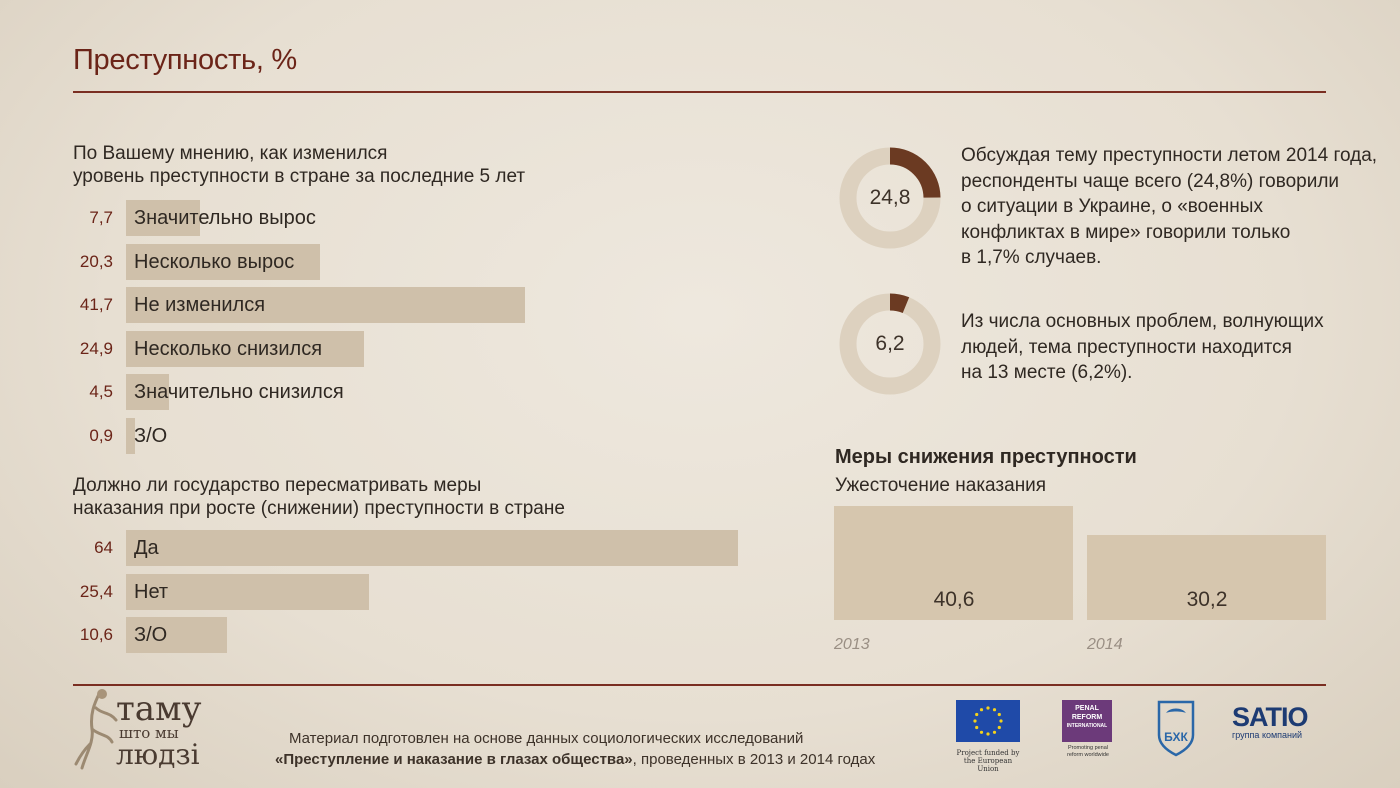 This screenshot has height=788, width=1400. I want to click on logo-word-1: таму, so click(159, 709).